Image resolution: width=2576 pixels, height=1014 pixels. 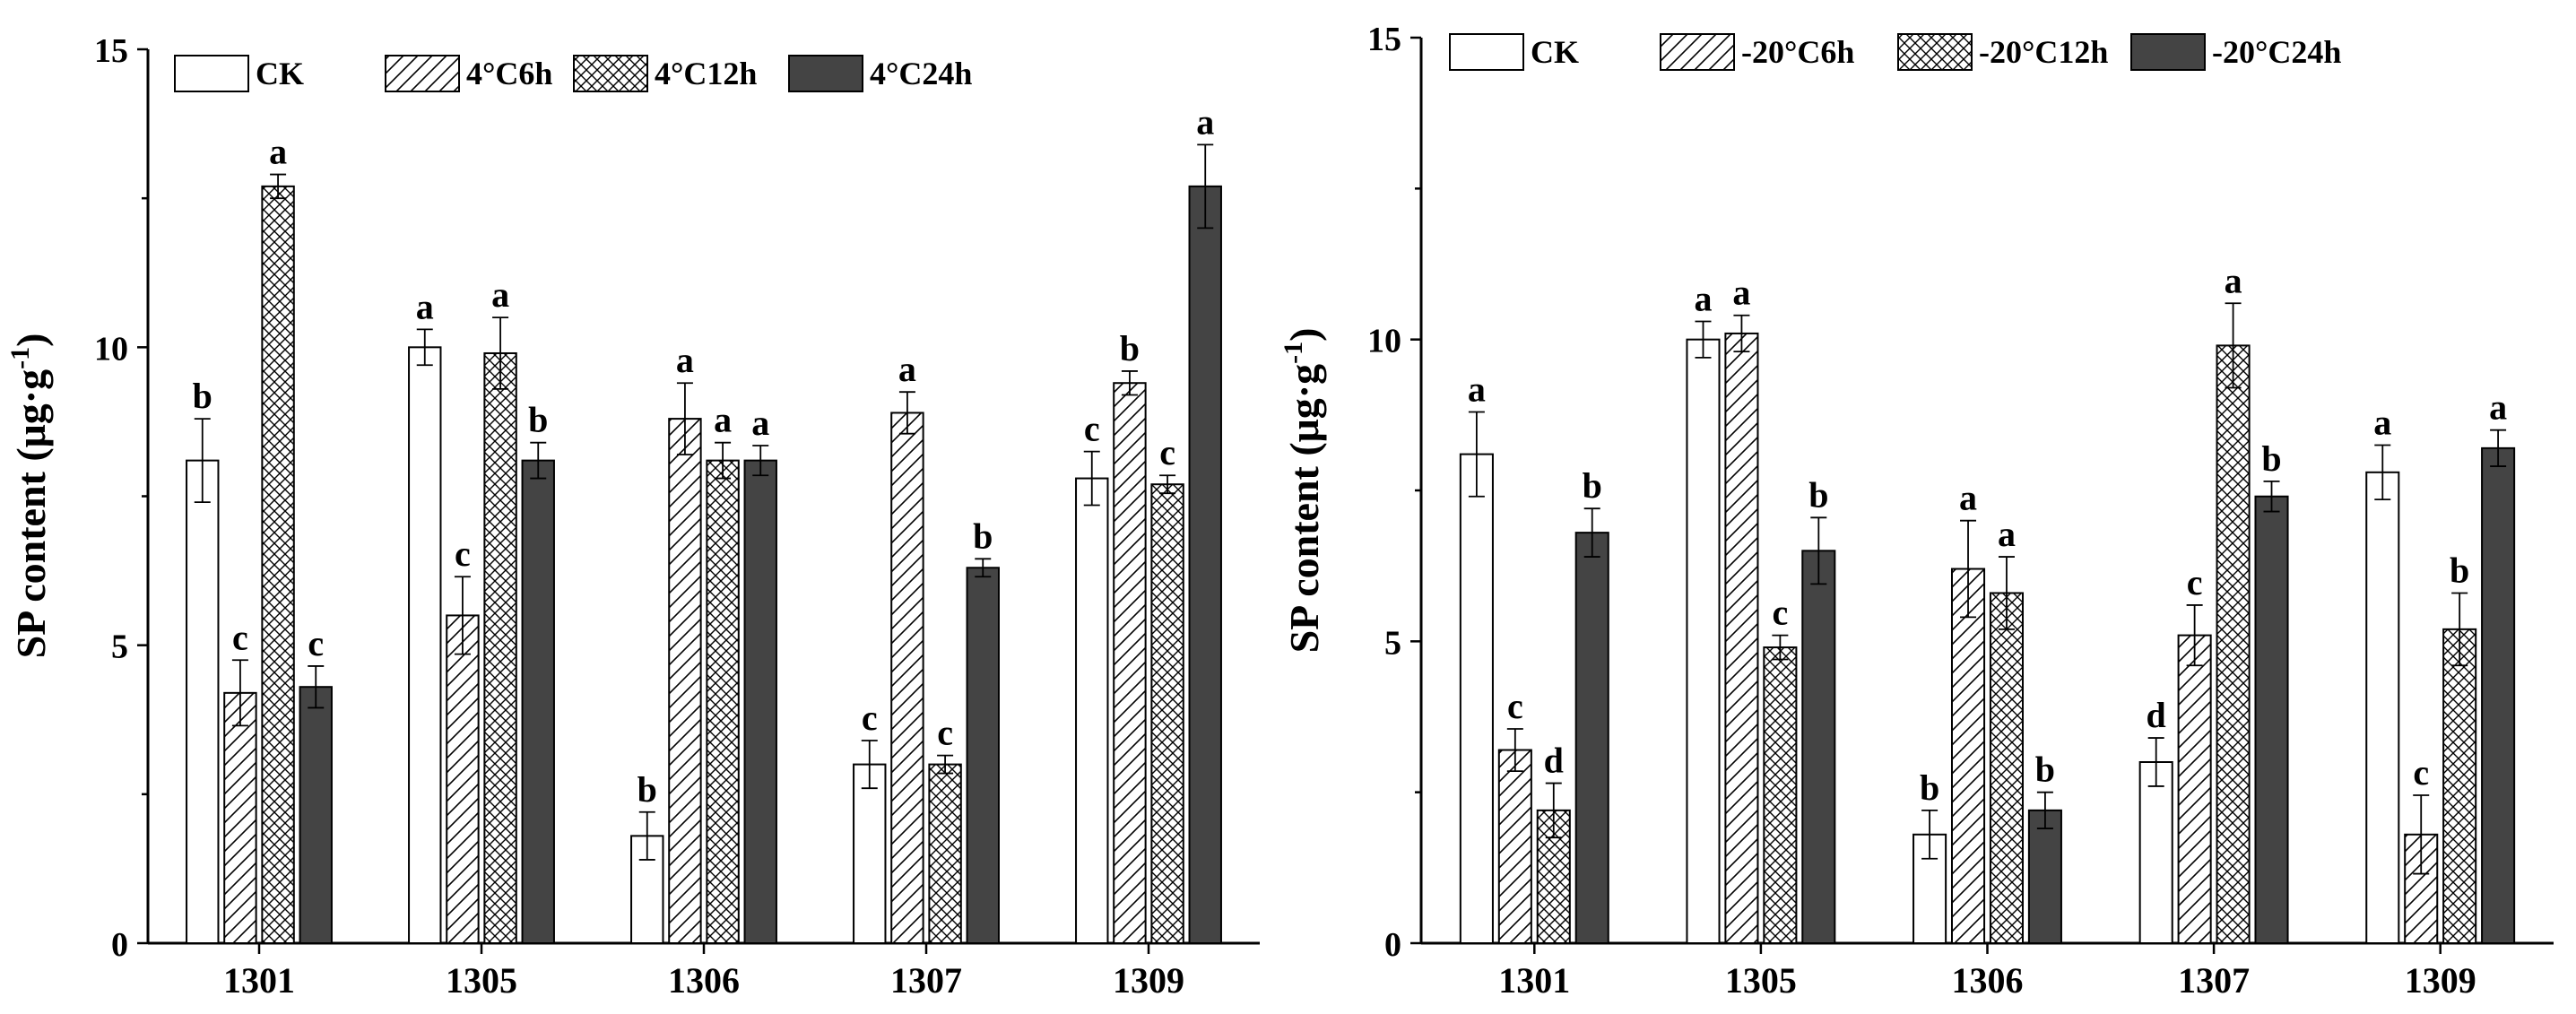 What do you see at coordinates (20, 358) in the screenshot?
I see `left-y-label-sup: -1` at bounding box center [20, 358].